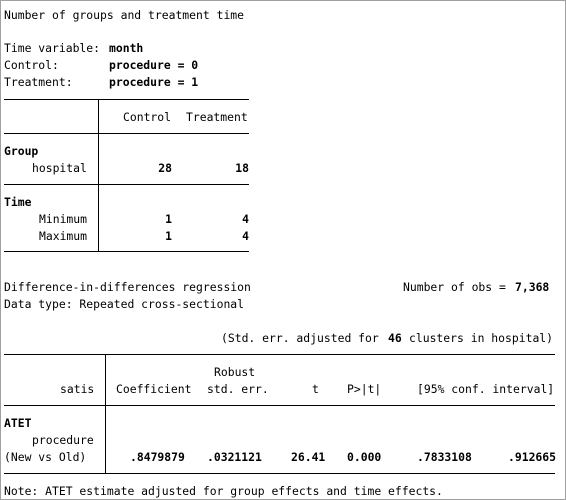 The image size is (566, 500). What do you see at coordinates (18, 423) in the screenshot?
I see `atet-label: ATET` at bounding box center [18, 423].